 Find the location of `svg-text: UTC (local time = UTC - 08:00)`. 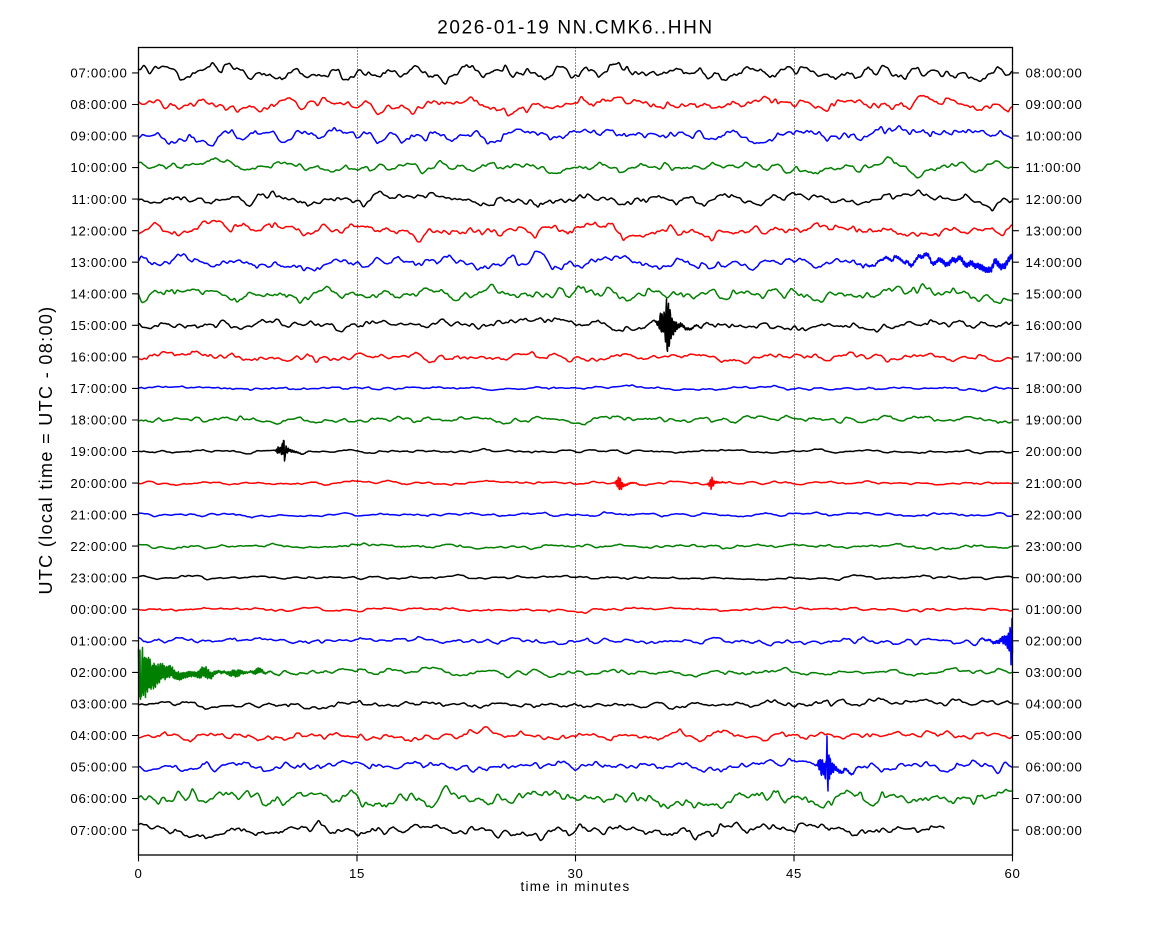

svg-text: UTC (local time = UTC - 08:00) is located at coordinates (46, 449).